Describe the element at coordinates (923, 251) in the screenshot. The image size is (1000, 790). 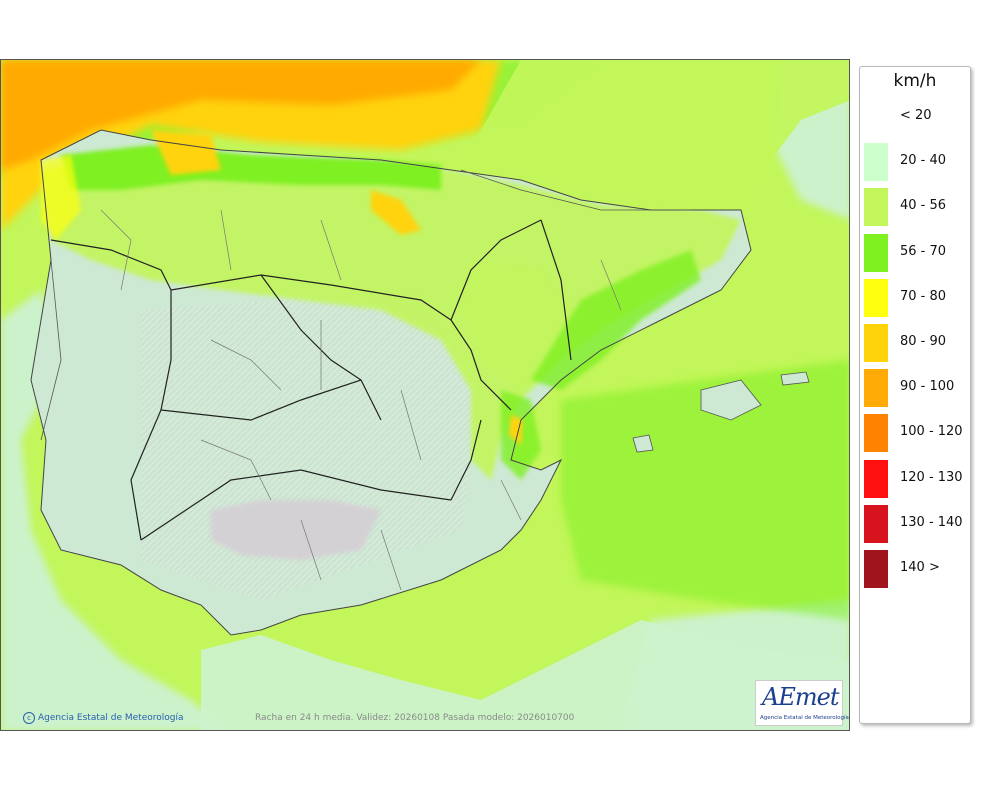
I see `legend-label: 56 - 70` at that location.